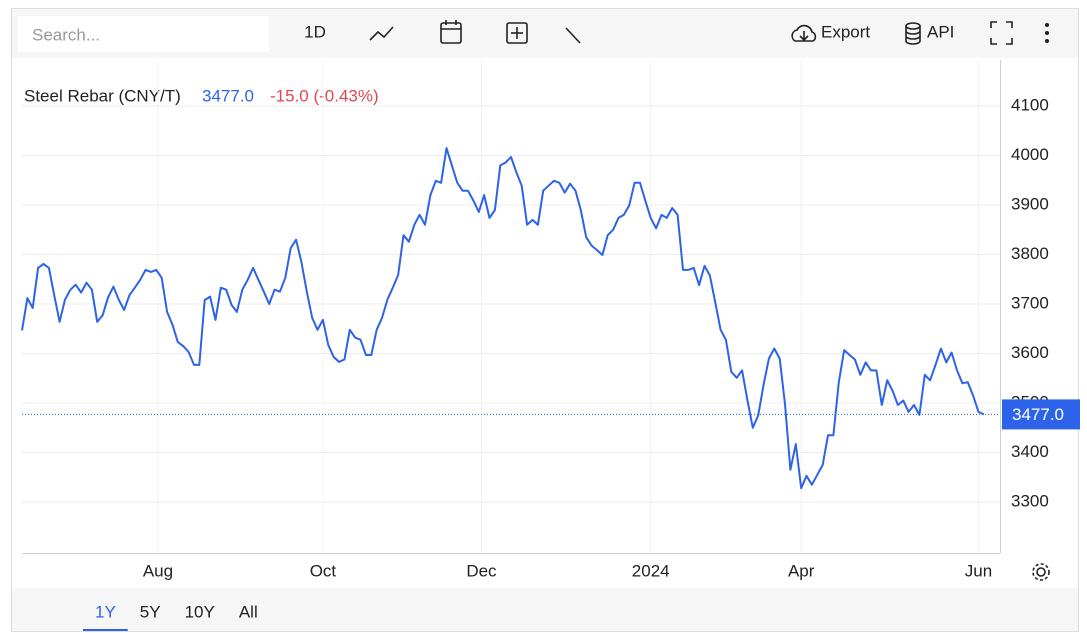  Describe the element at coordinates (158, 570) in the screenshot. I see `x-tick-label: Aug` at that location.